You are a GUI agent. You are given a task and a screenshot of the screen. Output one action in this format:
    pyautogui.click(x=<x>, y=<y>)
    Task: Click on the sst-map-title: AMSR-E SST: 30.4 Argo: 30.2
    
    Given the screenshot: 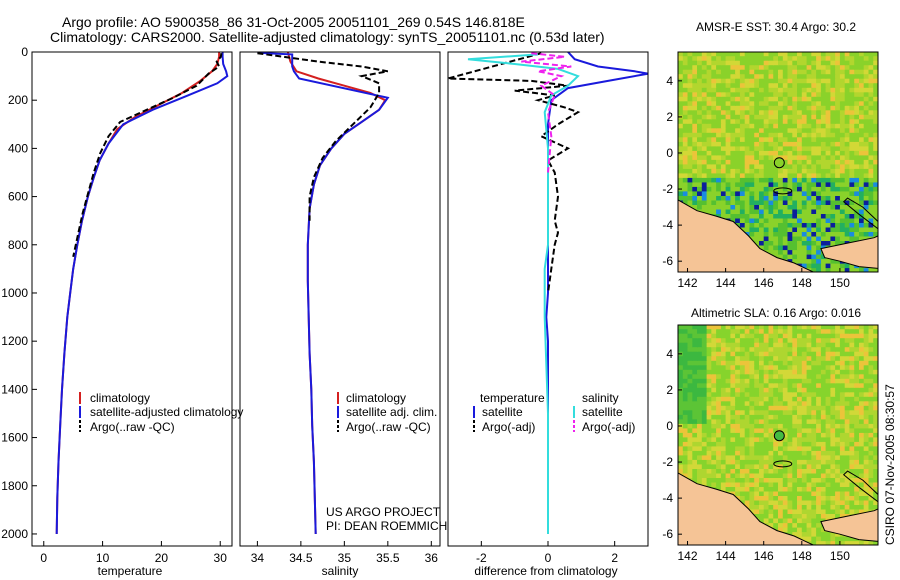 What is the action you would take?
    pyautogui.click(x=776, y=27)
    